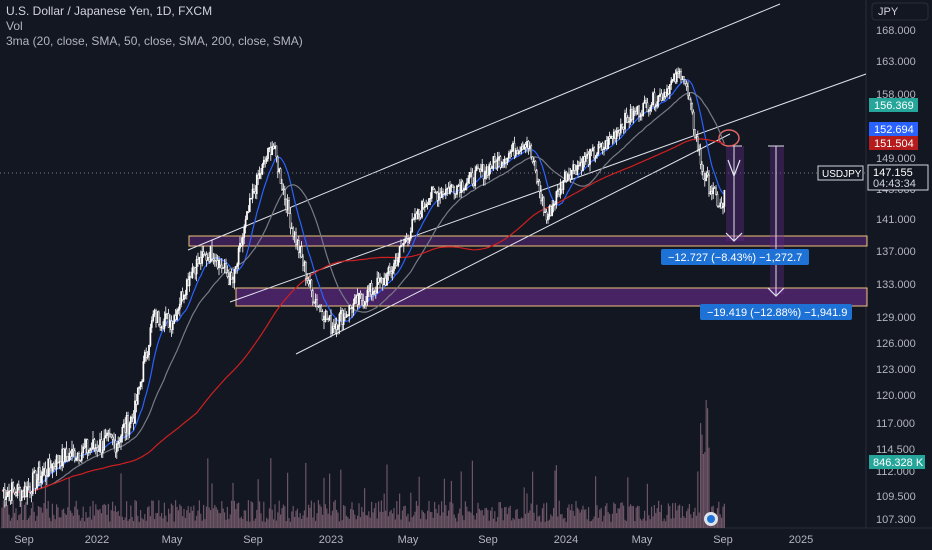 This screenshot has height=550, width=932. I want to click on measure-label-2-bg, so click(776, 312).